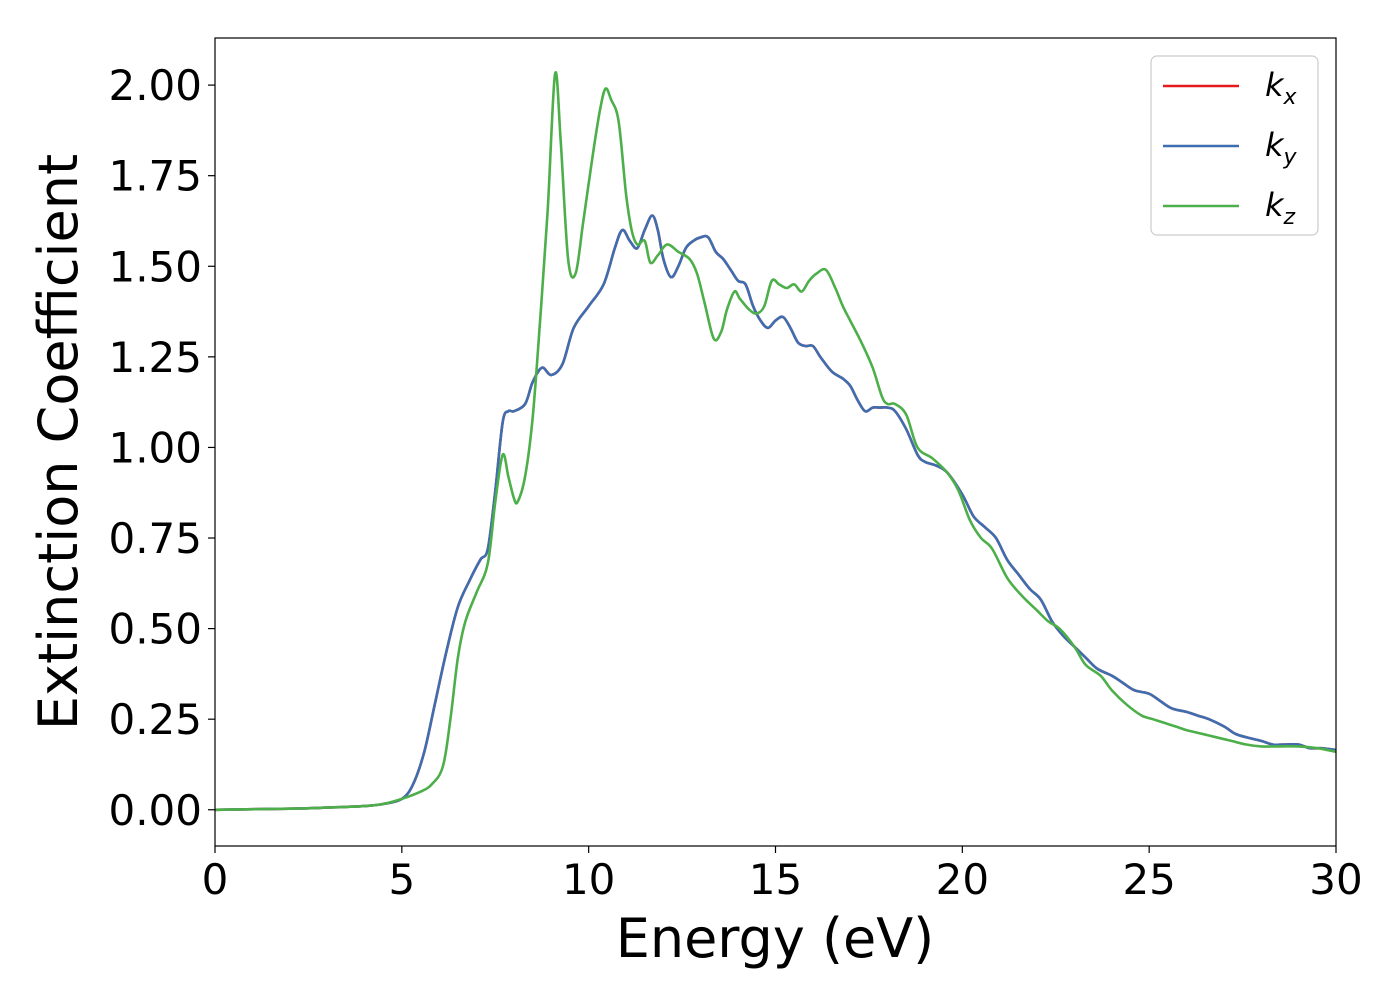 Image resolution: width=1400 pixels, height=1000 pixels. I want to click on legend-label-kz: kz, so click(1280, 208).